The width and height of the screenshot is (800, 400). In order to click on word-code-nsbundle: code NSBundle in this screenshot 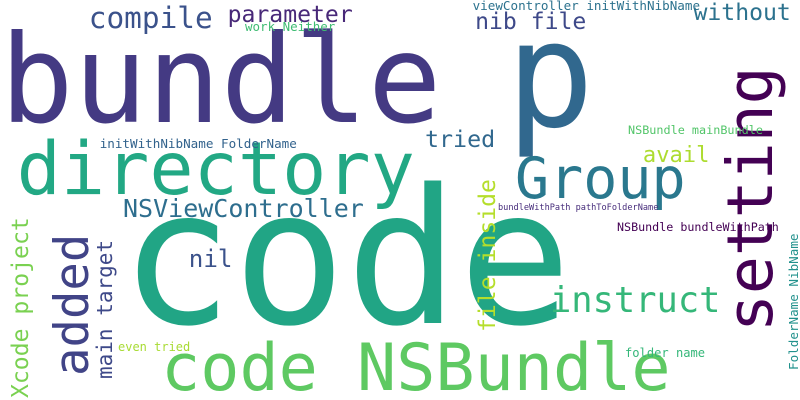, I will do `click(416, 365)`.